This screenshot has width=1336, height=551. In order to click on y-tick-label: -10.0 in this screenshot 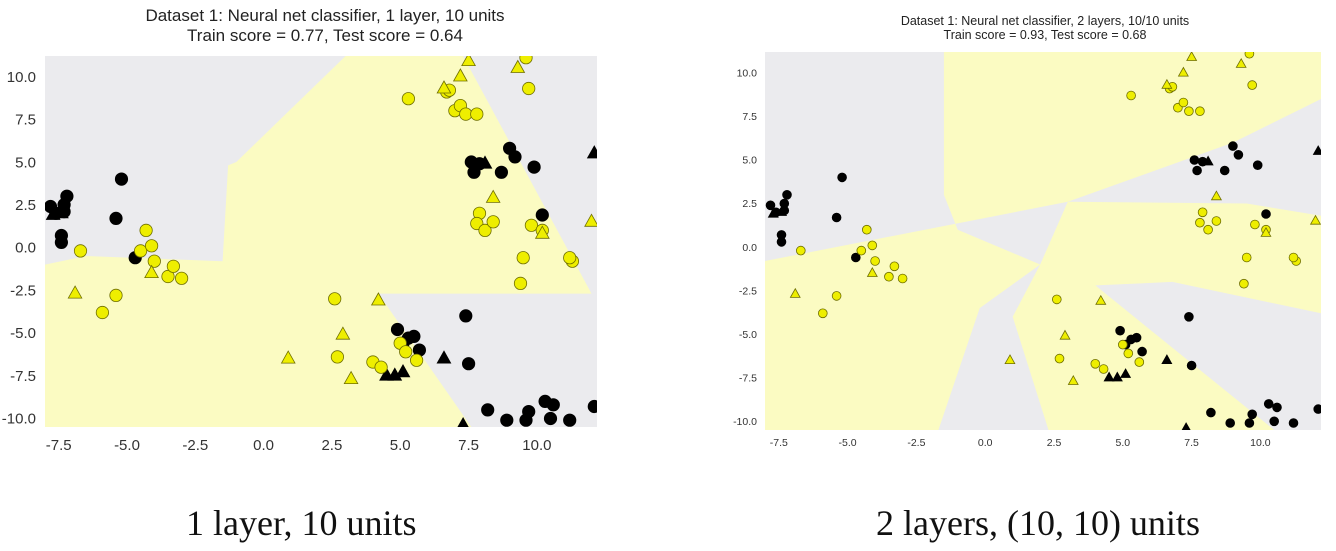, I will do `click(745, 422)`.